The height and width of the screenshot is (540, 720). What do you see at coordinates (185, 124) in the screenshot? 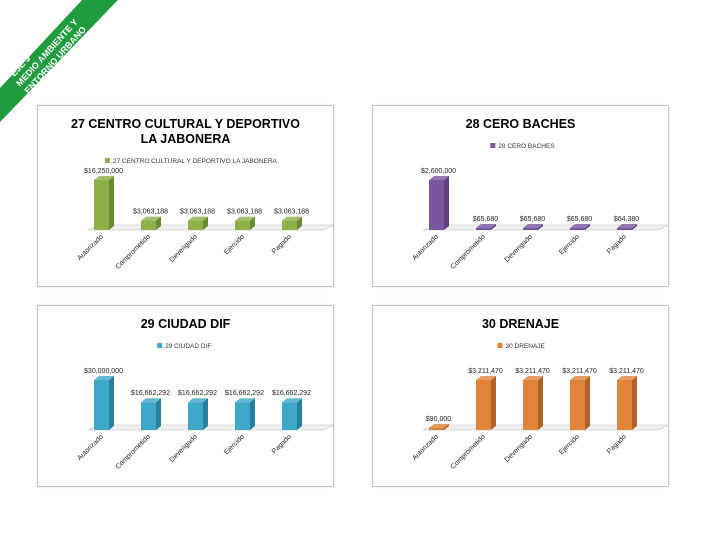
I see `chart-title-line: 27 CENTRO CULTURAL Y DEPORTIVO` at bounding box center [185, 124].